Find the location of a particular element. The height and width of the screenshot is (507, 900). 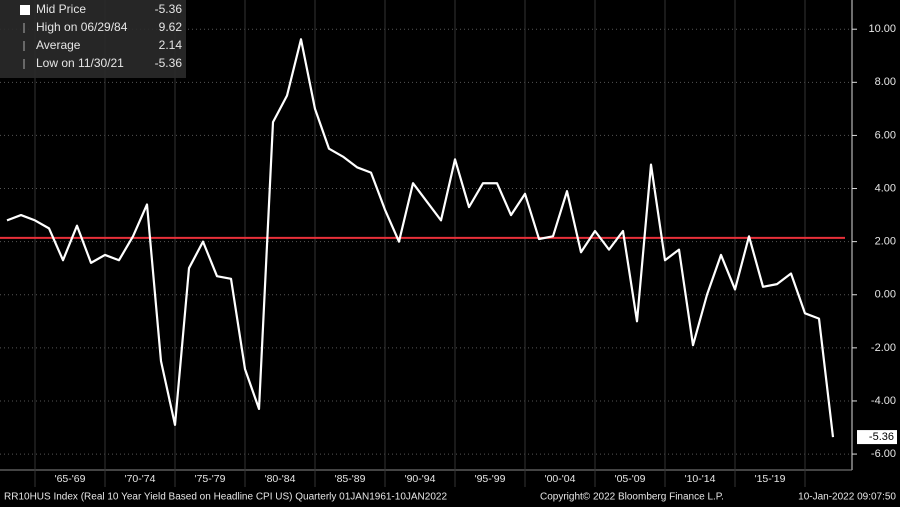

y-tick-label: 8.00 is located at coordinates (885, 82).